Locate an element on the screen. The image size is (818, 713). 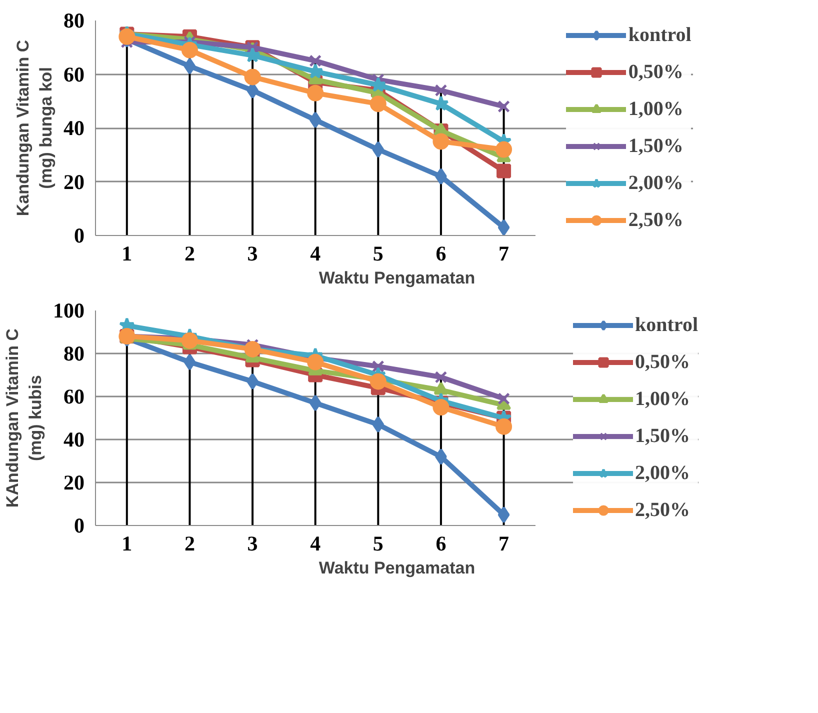
y-axis-title: KAndungan Vitamin C (mg) kubis is located at coordinates (24, 418).